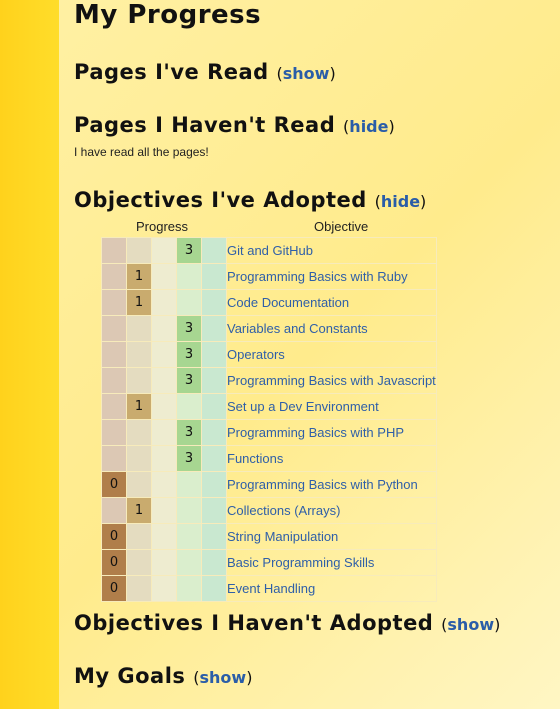  I want to click on objective-name-cell: Variables and Constants, so click(331, 328).